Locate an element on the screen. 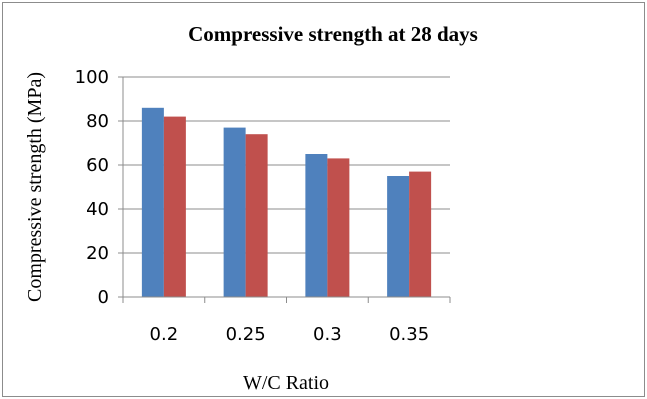  bar-series2-0.3 is located at coordinates (338, 227).